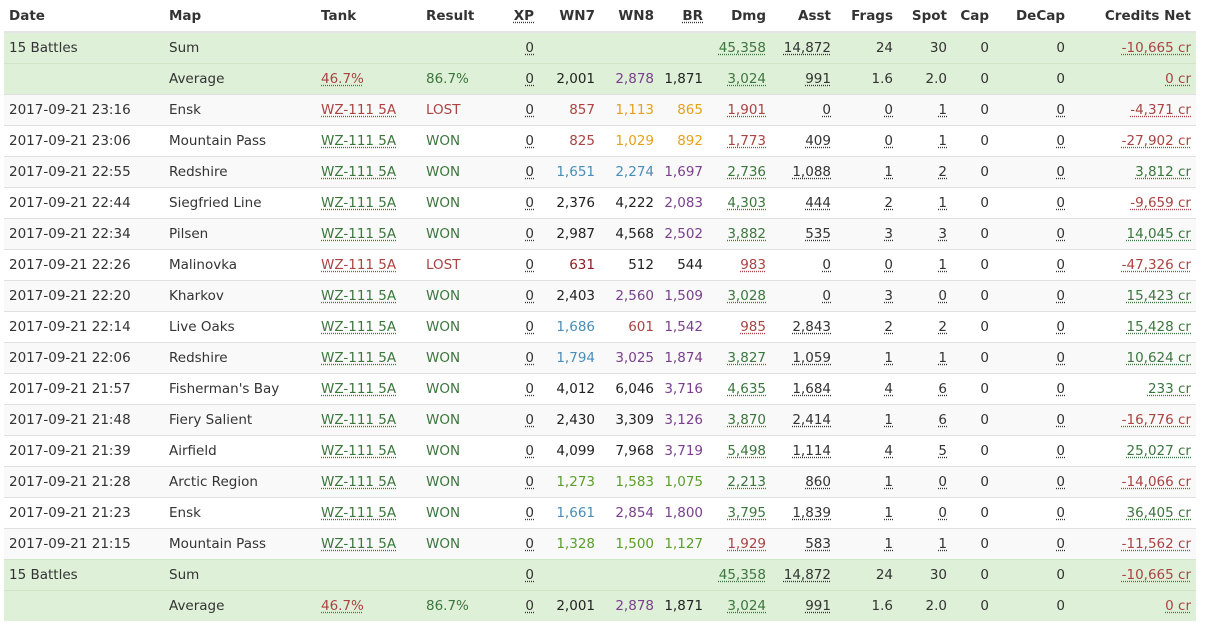  What do you see at coordinates (867, 16) in the screenshot?
I see `col-frags: Frags` at bounding box center [867, 16].